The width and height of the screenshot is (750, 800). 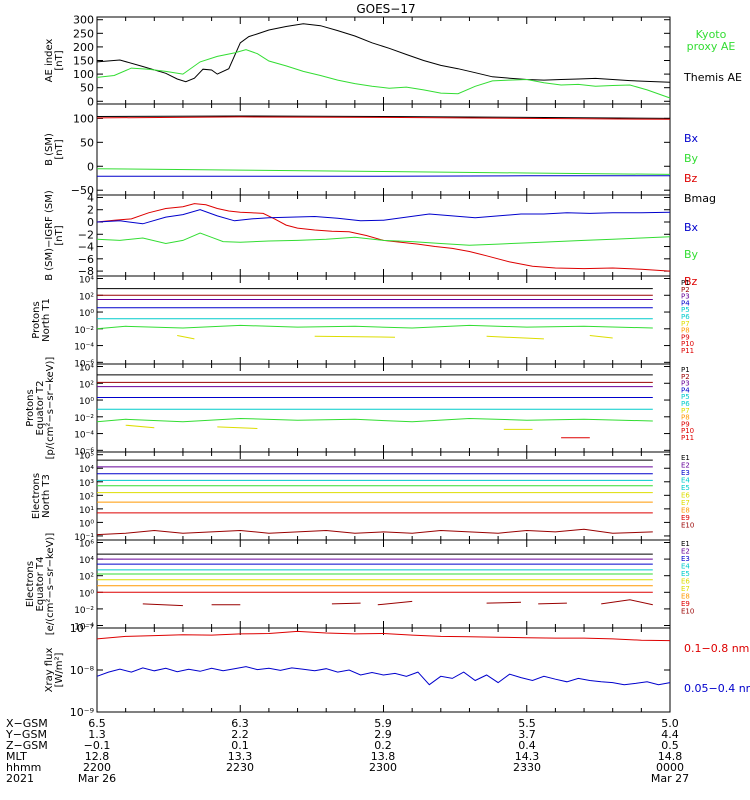 What do you see at coordinates (685, 337) in the screenshot?
I see `legend-entry: P9` at bounding box center [685, 337].